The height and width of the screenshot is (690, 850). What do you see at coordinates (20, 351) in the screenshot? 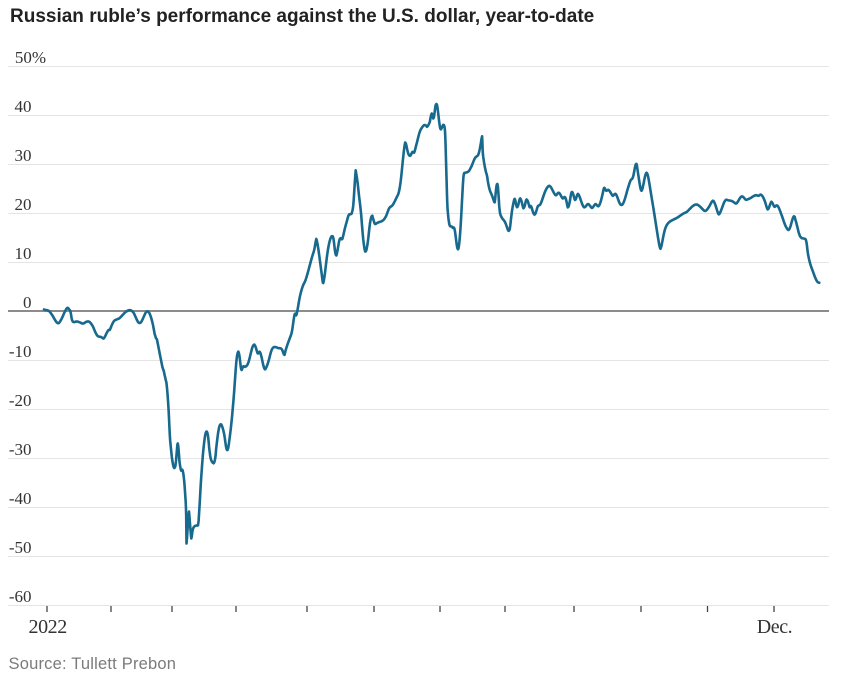
I see `svg-text: -10` at bounding box center [20, 351].